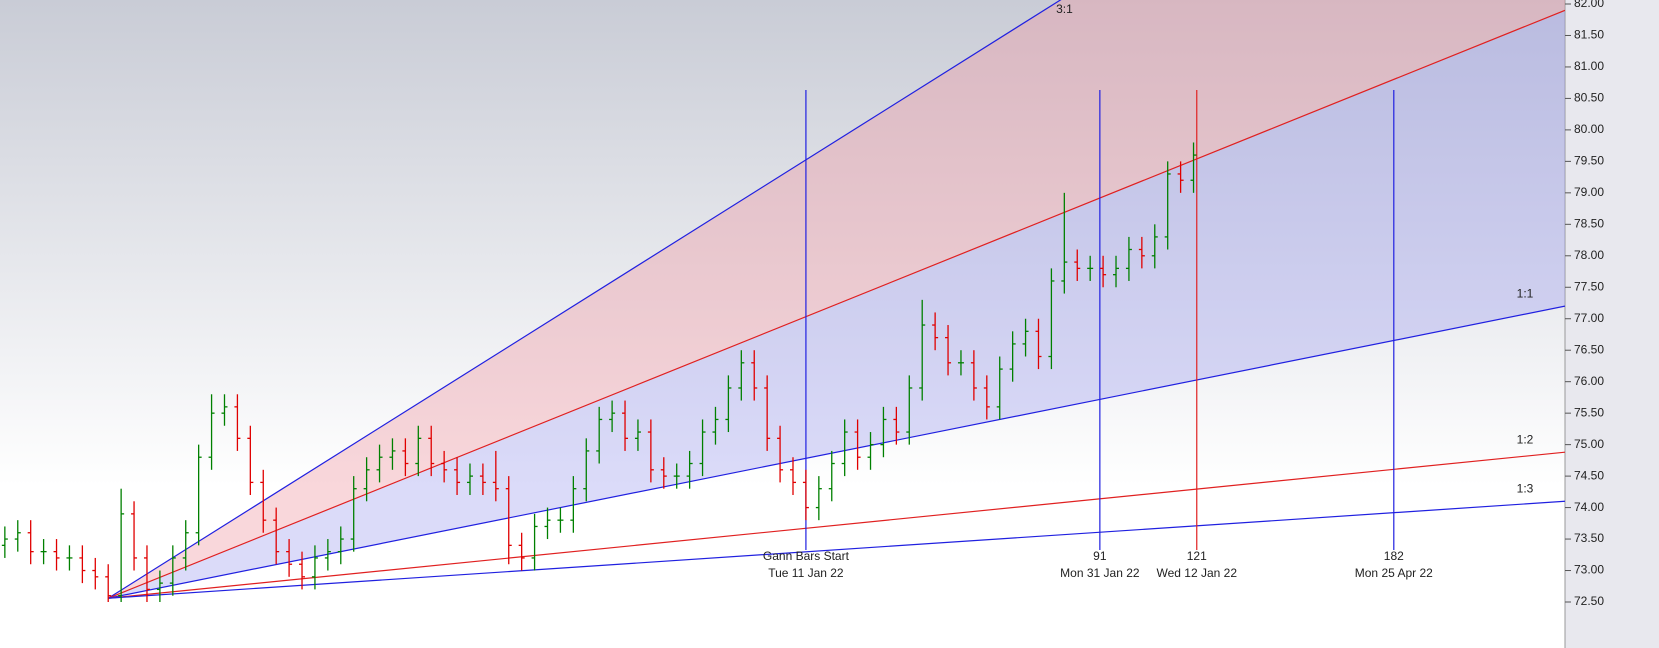  I want to click on marker-label: 91, so click(1100, 556).